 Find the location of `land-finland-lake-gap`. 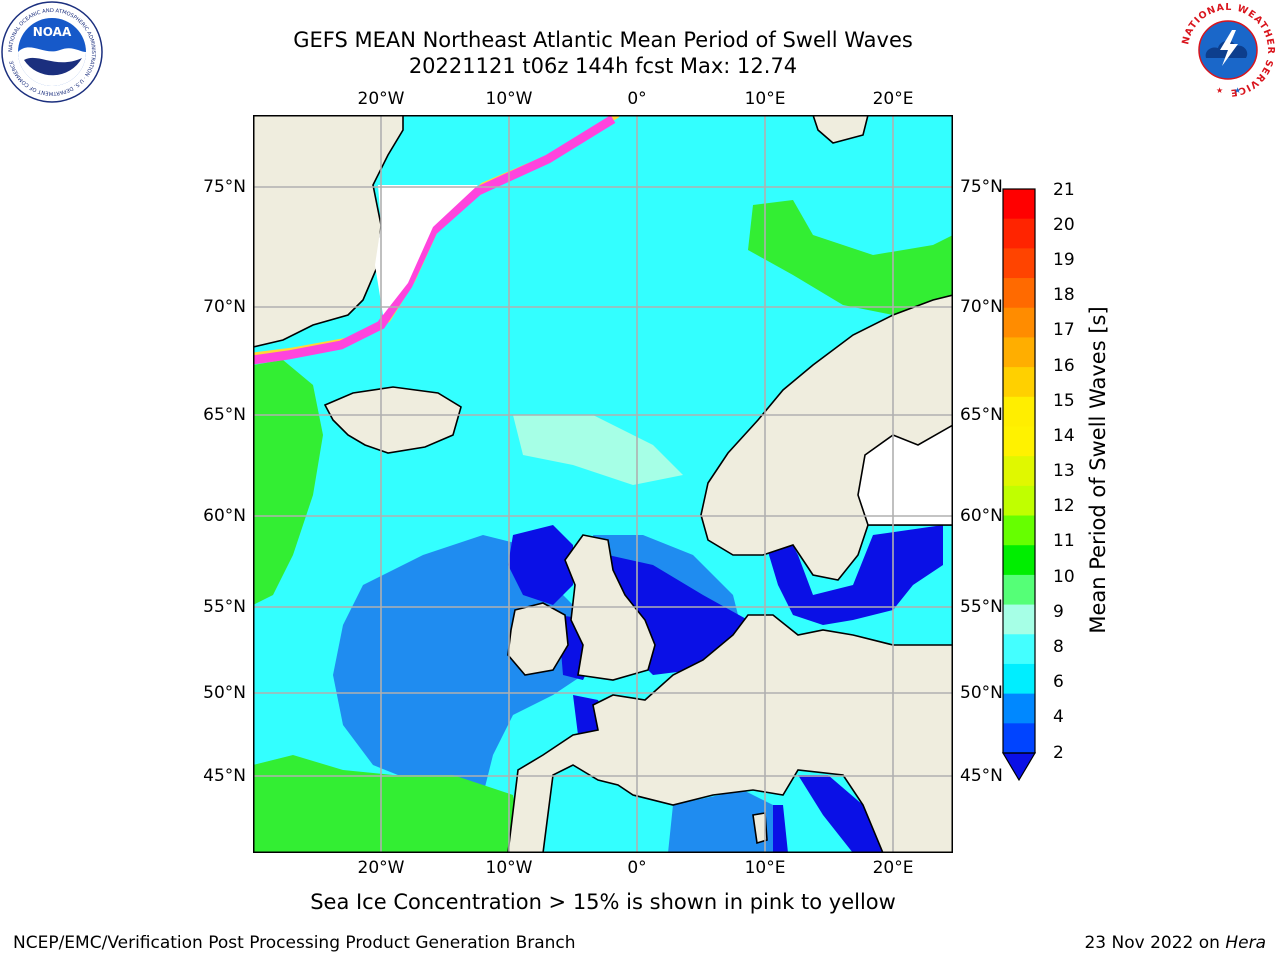

land-finland-lake-gap is located at coordinates (905, 475).